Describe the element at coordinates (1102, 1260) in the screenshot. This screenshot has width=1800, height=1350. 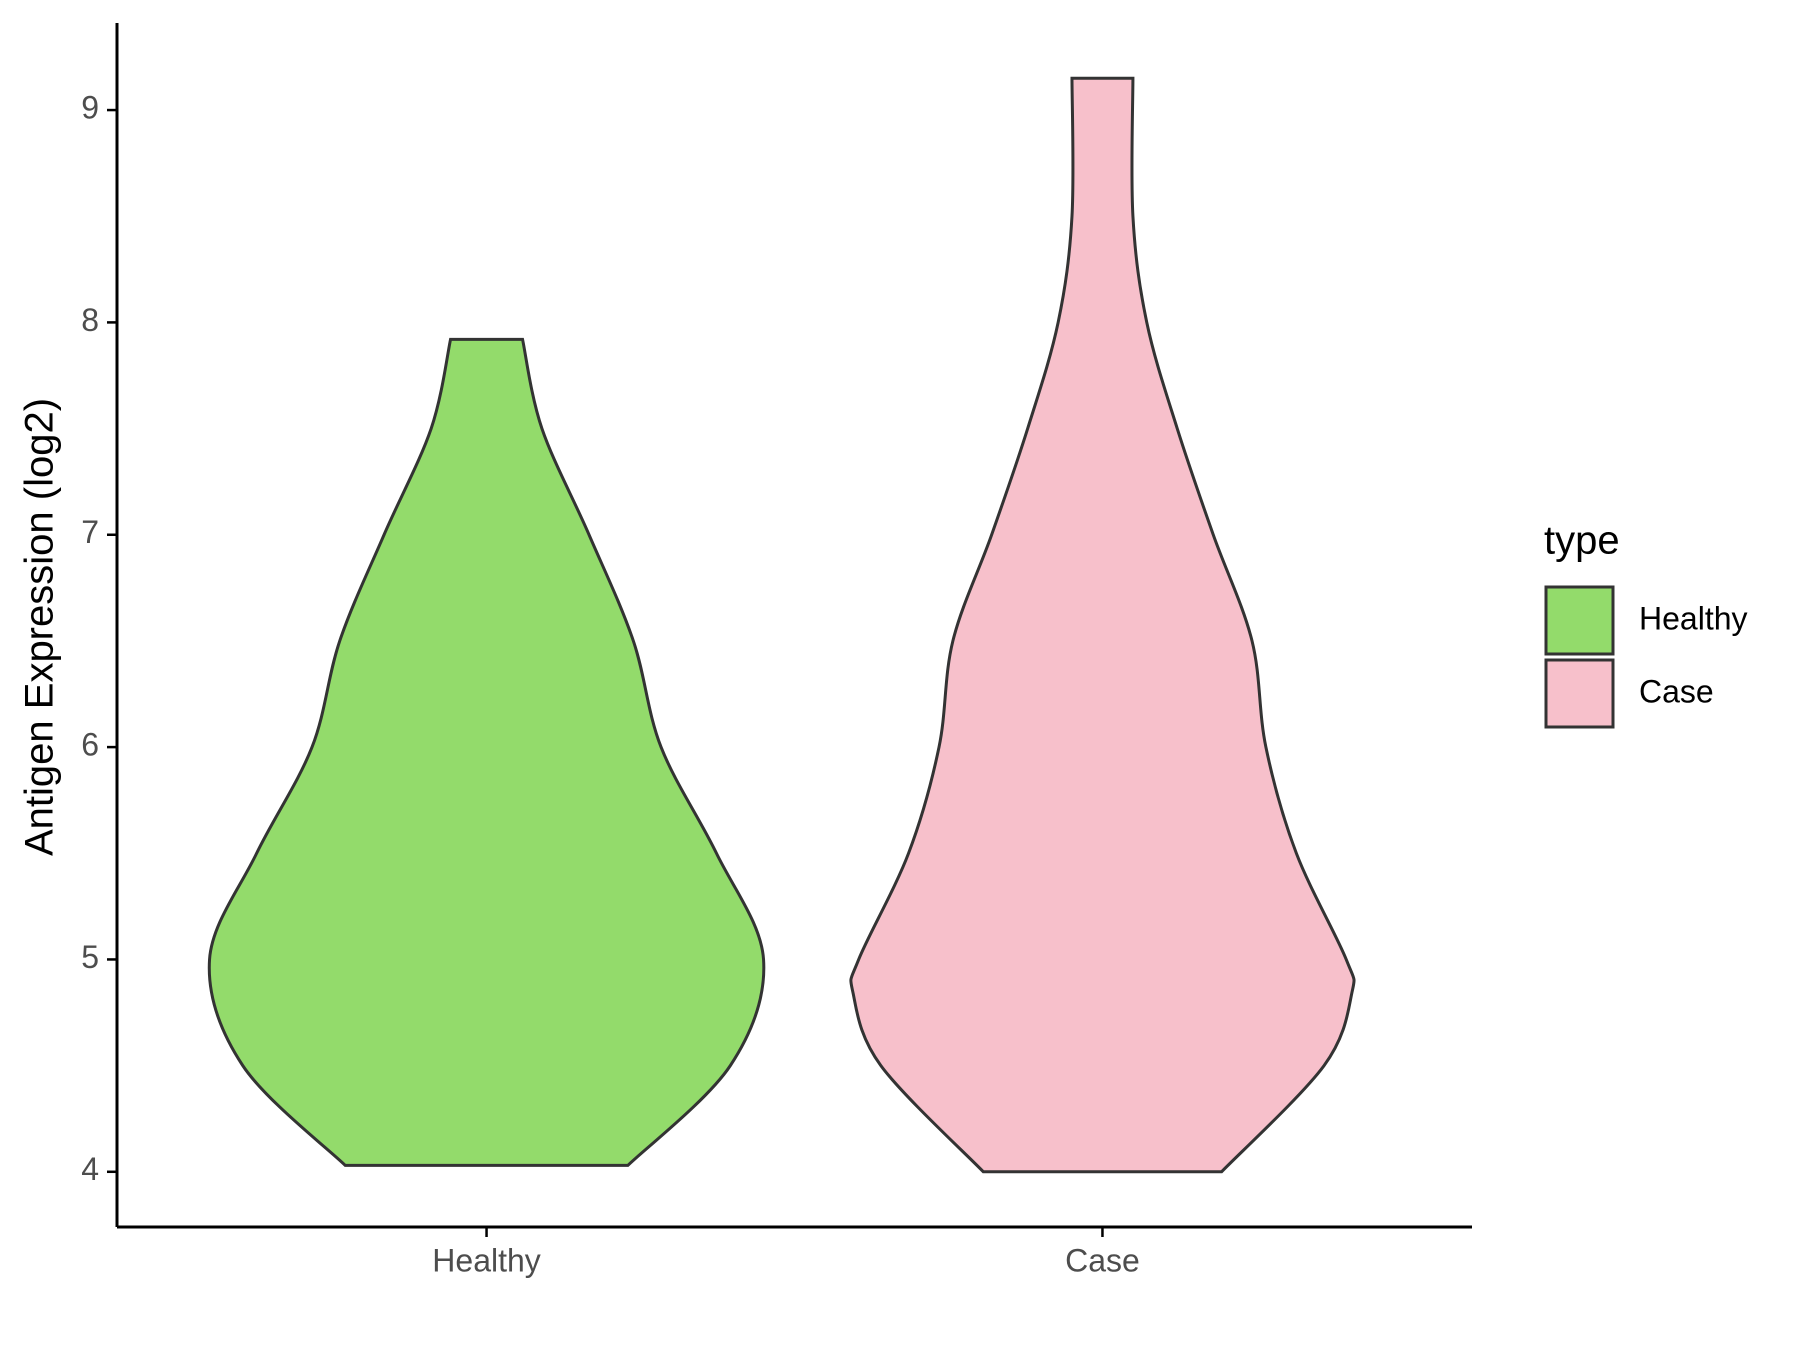
I see `x-tick-label: Case` at that location.